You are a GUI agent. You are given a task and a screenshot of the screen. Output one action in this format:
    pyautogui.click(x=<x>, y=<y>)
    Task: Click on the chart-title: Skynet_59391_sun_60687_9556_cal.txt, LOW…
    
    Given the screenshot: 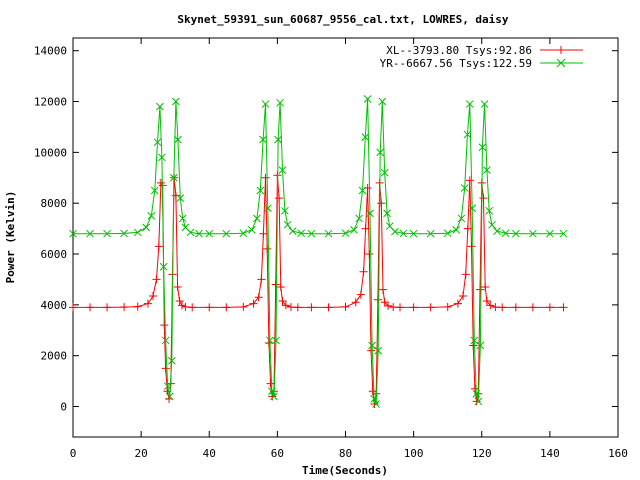 What is the action you would take?
    pyautogui.click(x=343, y=19)
    